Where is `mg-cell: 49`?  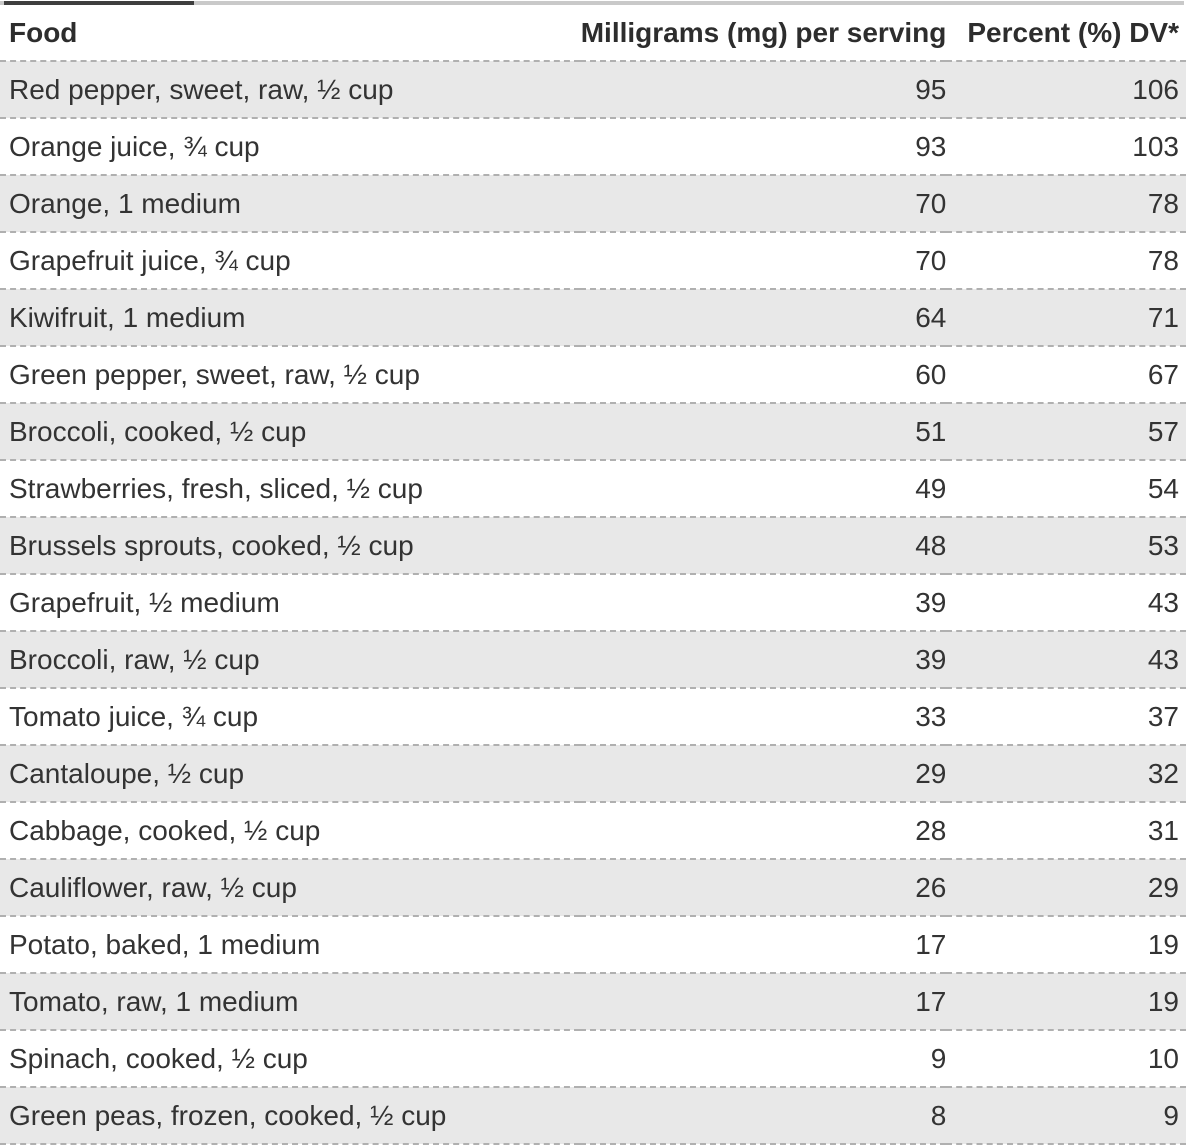
mg-cell: 49 is located at coordinates (931, 488).